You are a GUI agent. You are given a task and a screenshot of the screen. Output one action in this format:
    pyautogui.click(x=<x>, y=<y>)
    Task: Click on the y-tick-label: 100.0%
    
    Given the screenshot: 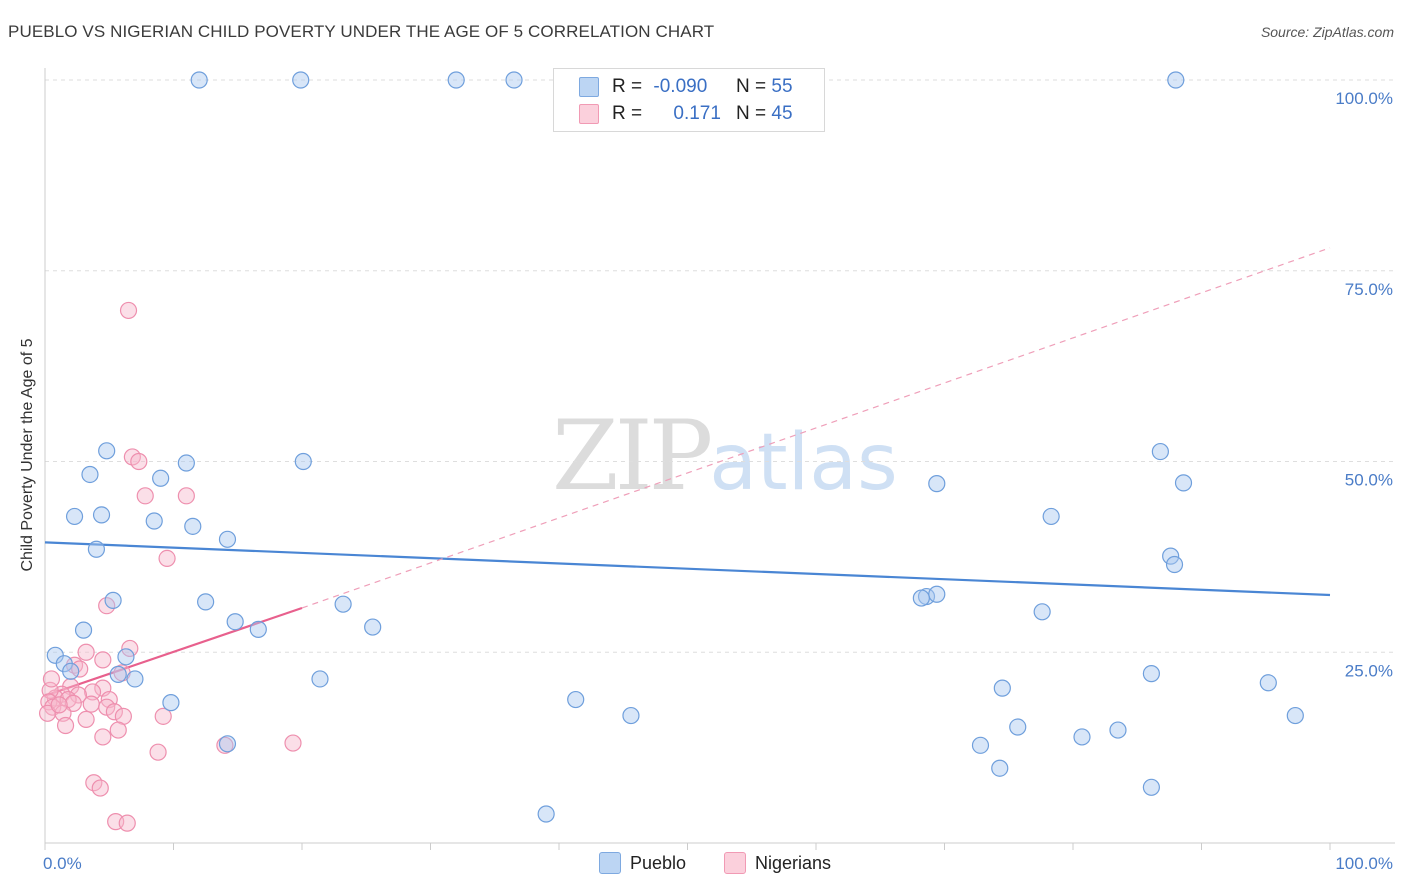 What is the action you would take?
    pyautogui.click(x=1364, y=98)
    